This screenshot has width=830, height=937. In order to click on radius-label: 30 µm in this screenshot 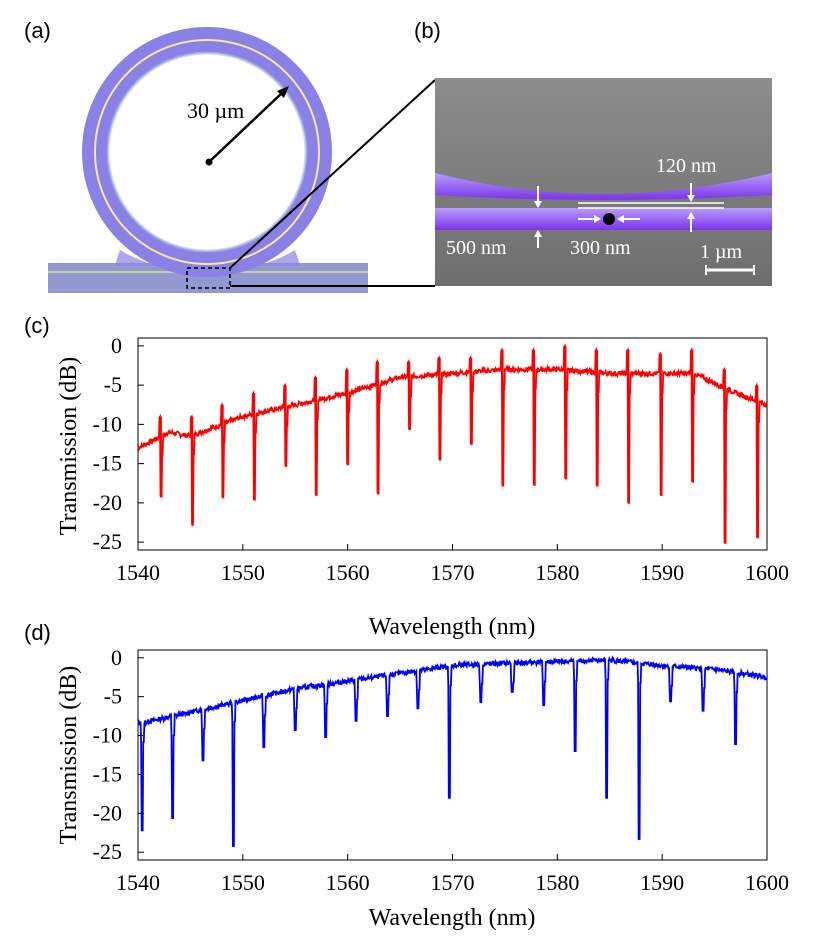, I will do `click(215, 110)`.